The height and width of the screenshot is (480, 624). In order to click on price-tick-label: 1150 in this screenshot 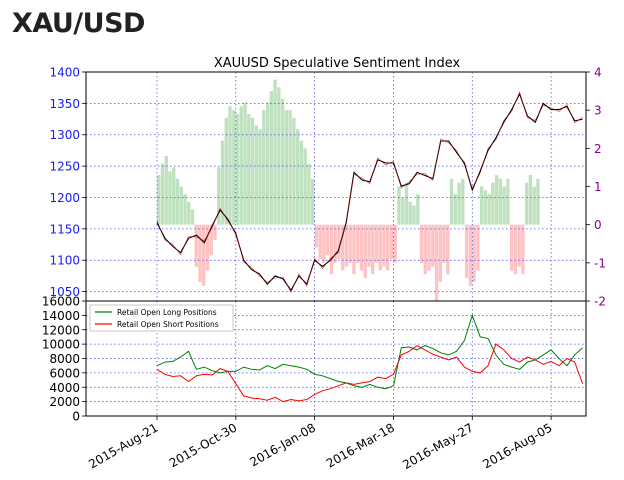, I will do `click(64, 229)`.